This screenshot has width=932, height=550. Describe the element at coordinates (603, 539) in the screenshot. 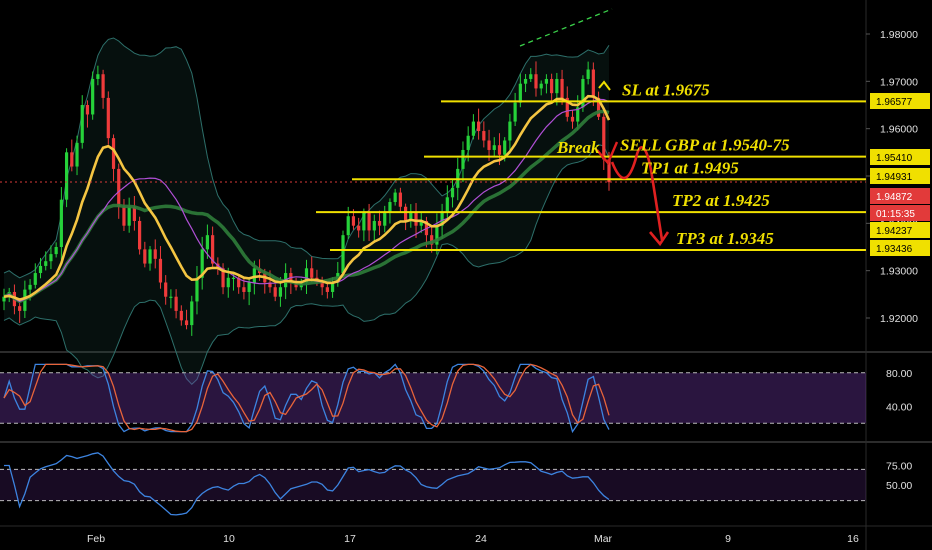

I see `time-tick-label: Mar` at that location.